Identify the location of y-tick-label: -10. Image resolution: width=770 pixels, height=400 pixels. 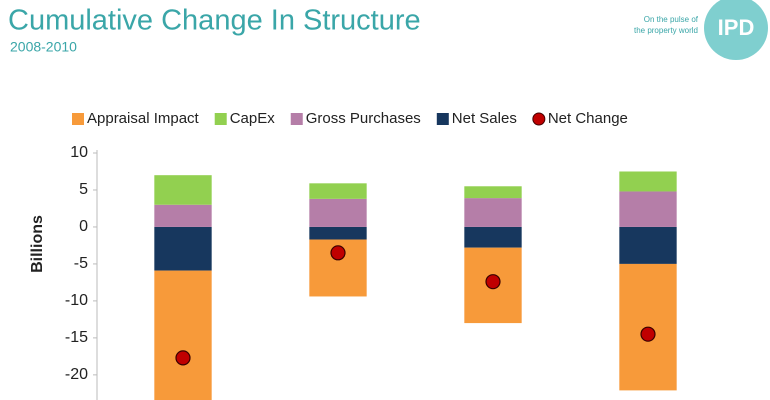
(76, 300).